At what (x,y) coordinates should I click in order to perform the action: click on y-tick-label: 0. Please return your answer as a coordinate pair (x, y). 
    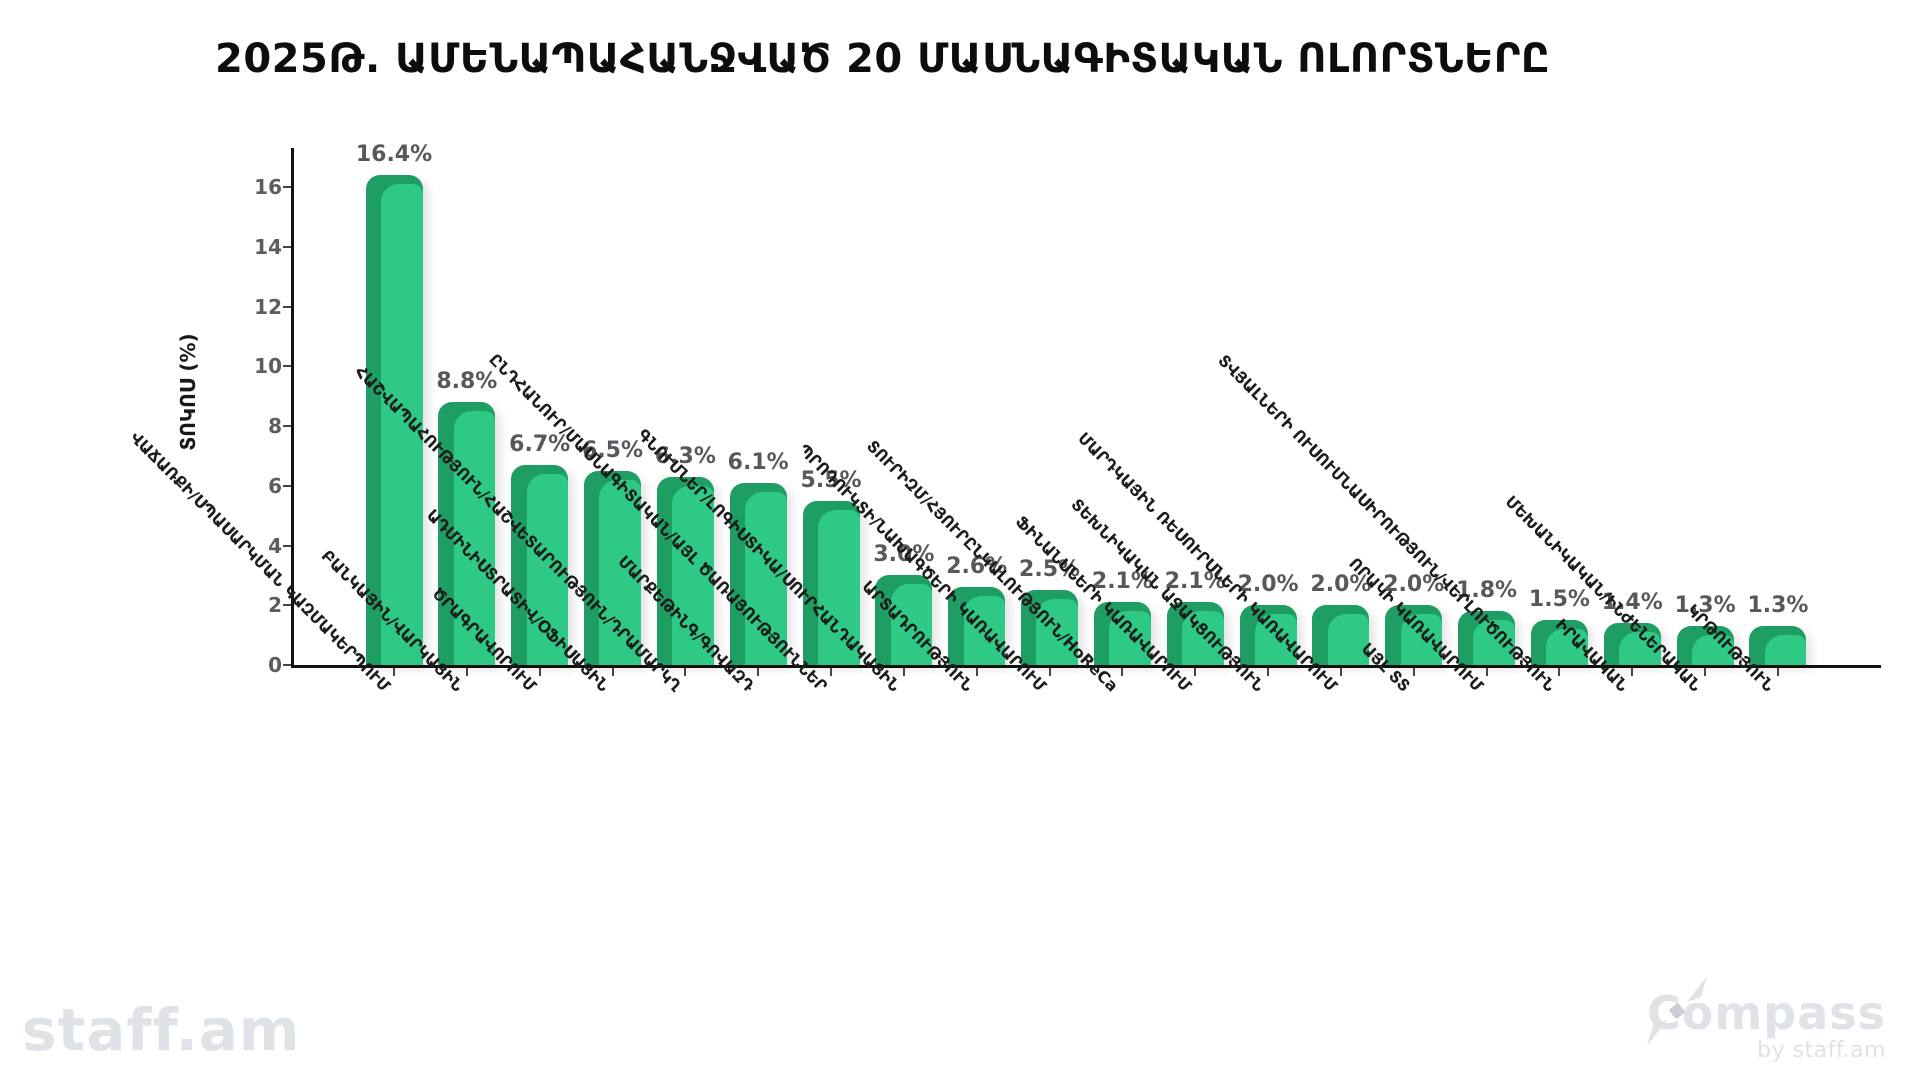
    Looking at the image, I should click on (275, 665).